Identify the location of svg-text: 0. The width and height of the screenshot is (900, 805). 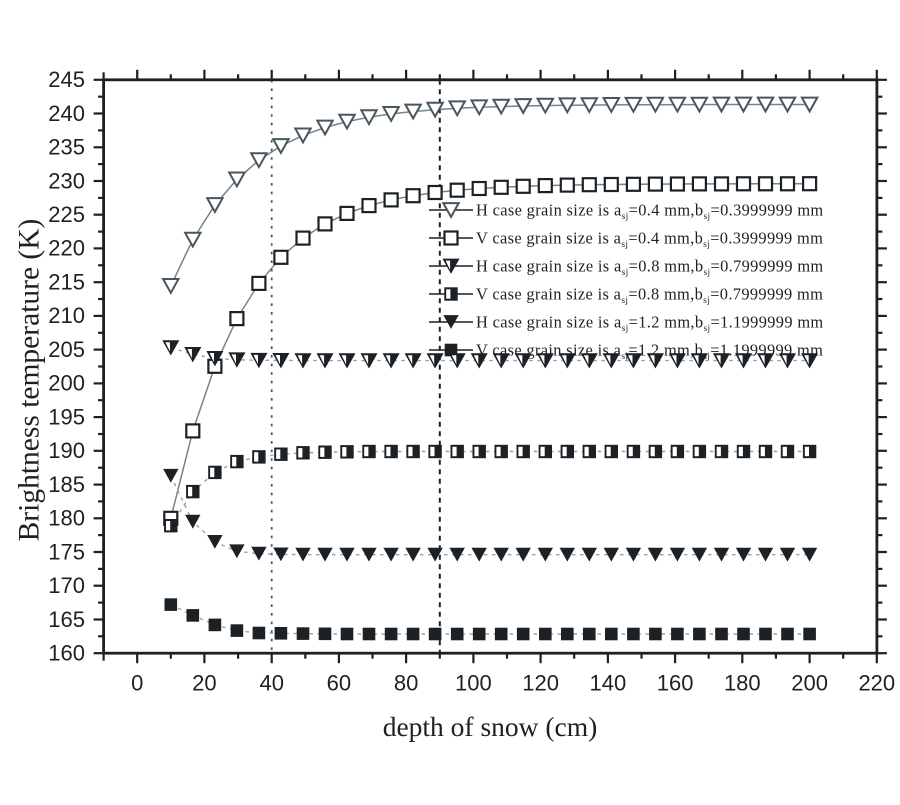
(137, 683).